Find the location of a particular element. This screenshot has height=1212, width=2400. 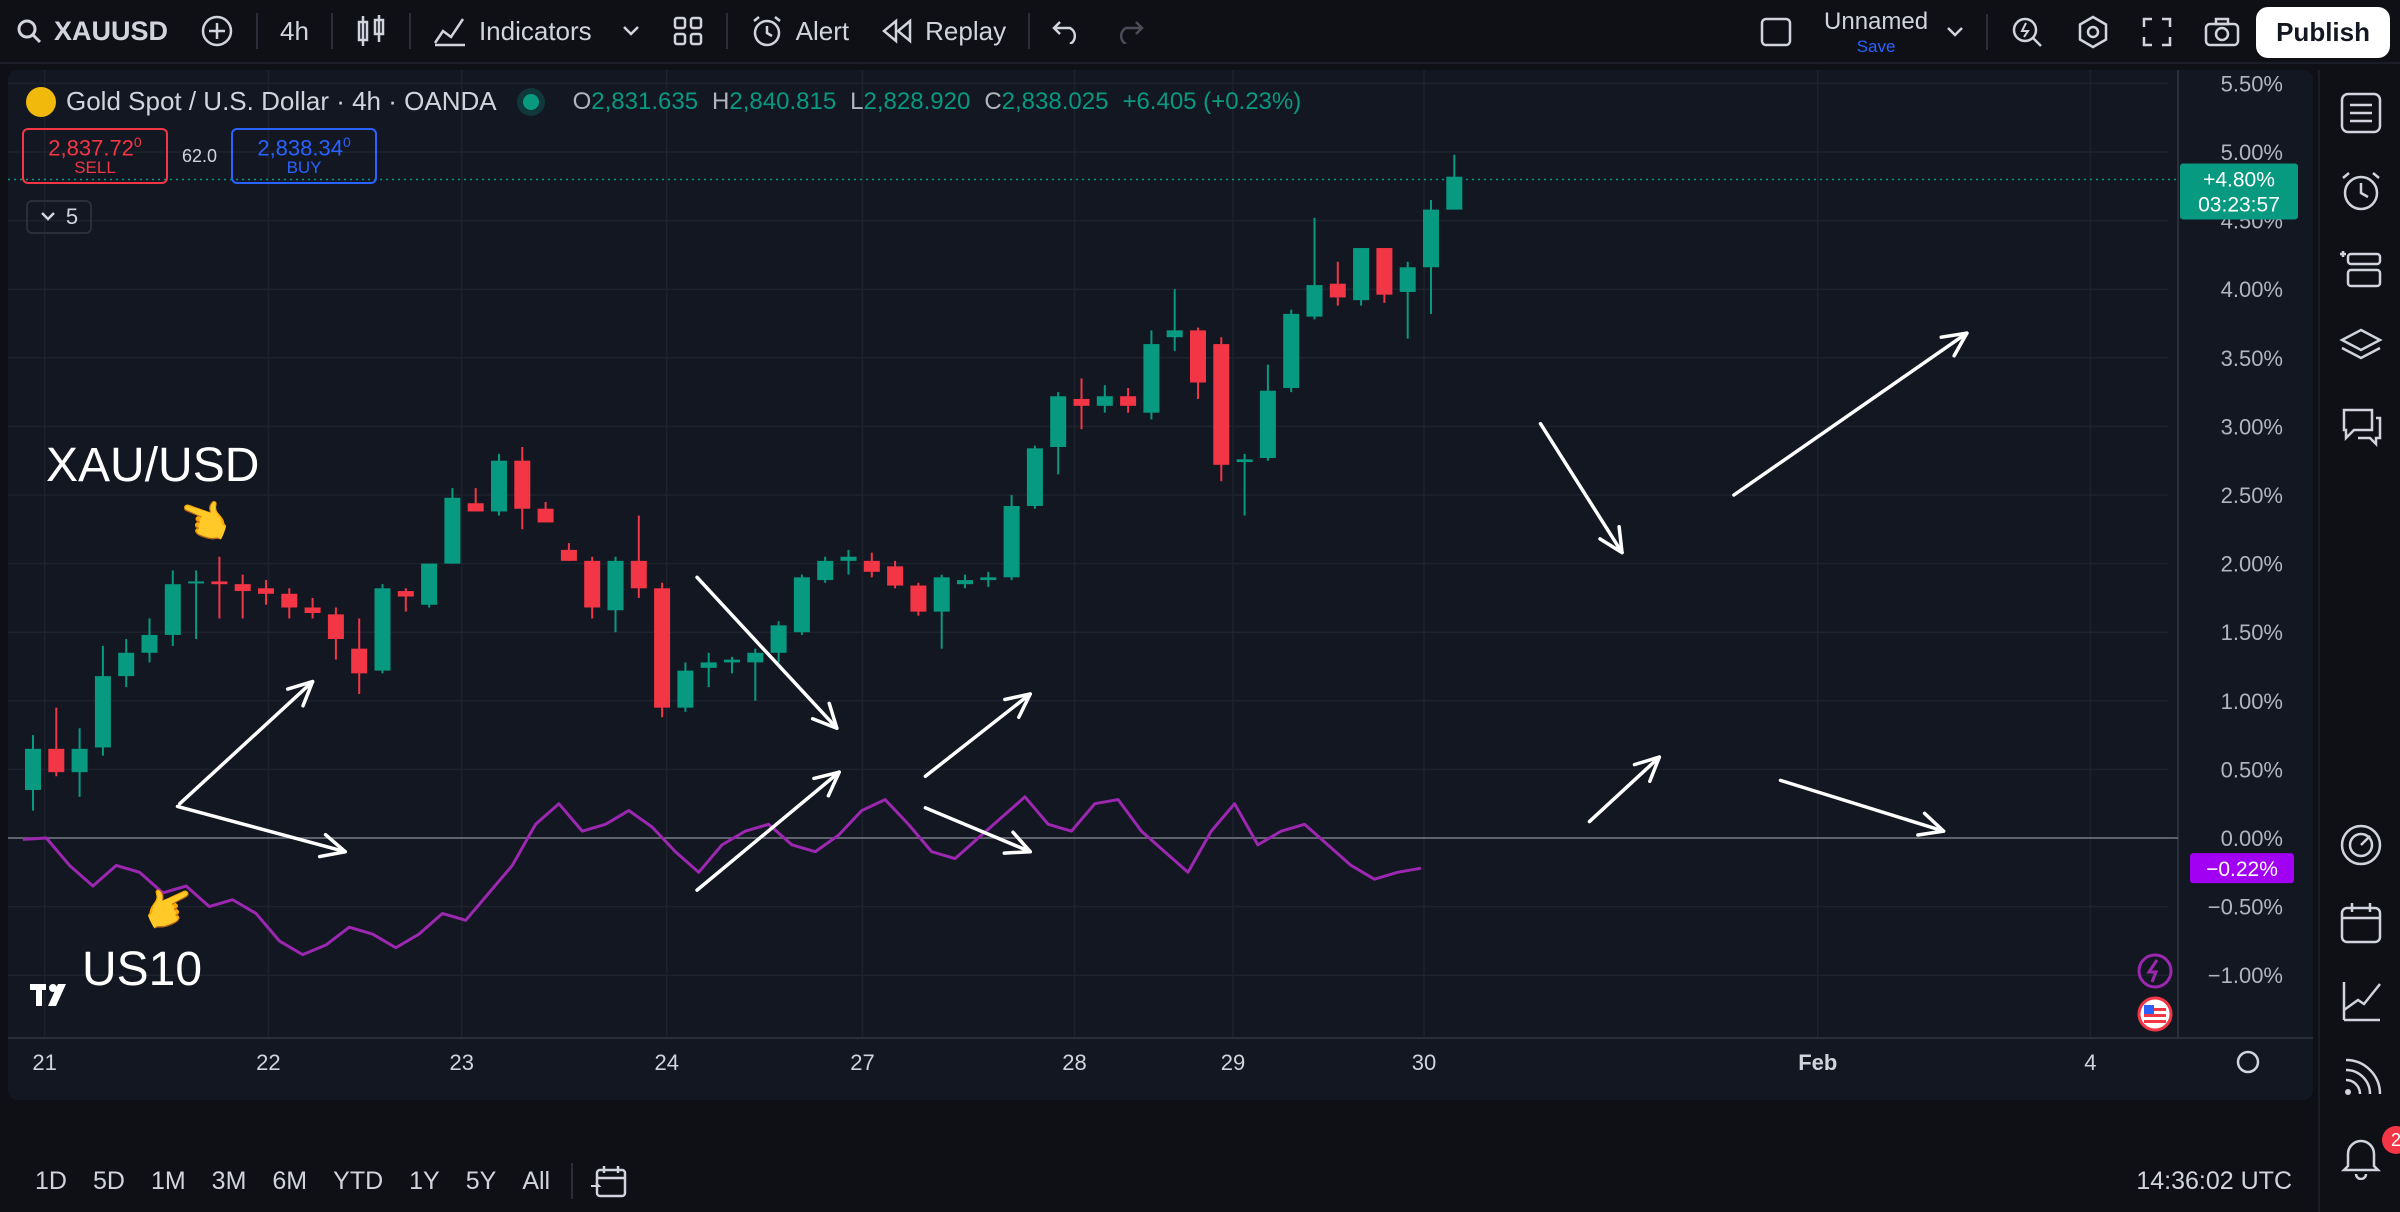

tradingview-logo-icon is located at coordinates (53, 995).